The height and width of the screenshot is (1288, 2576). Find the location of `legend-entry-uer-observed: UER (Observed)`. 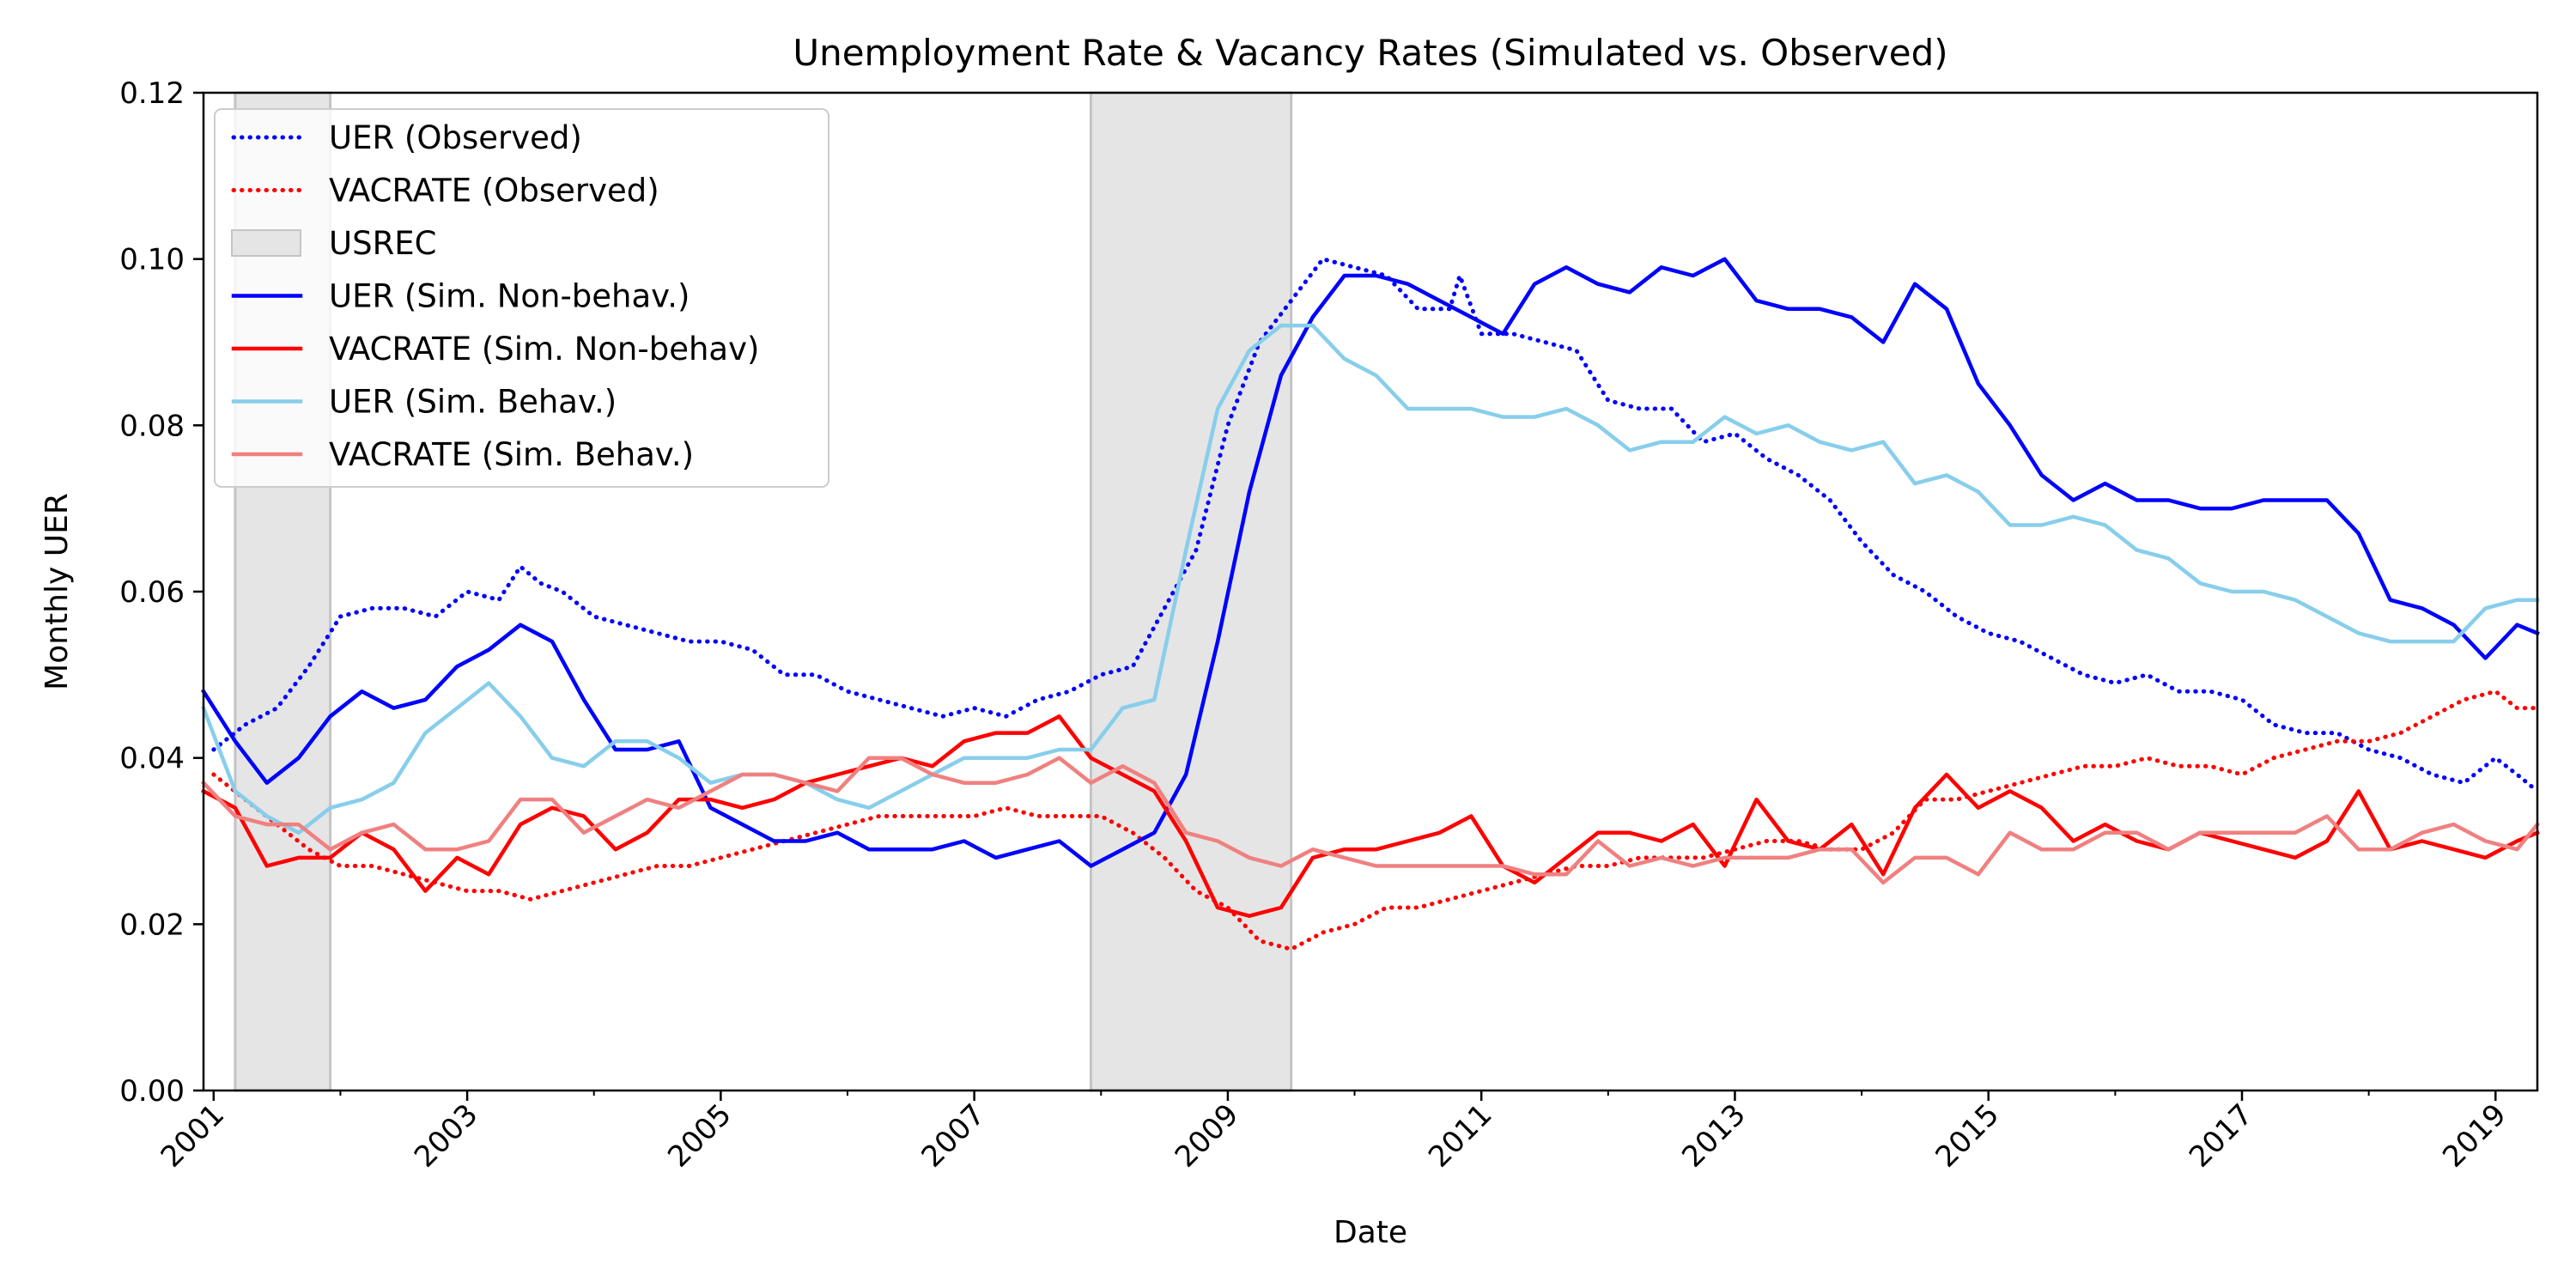

legend-entry-uer-observed: UER (Observed) is located at coordinates (407, 137).